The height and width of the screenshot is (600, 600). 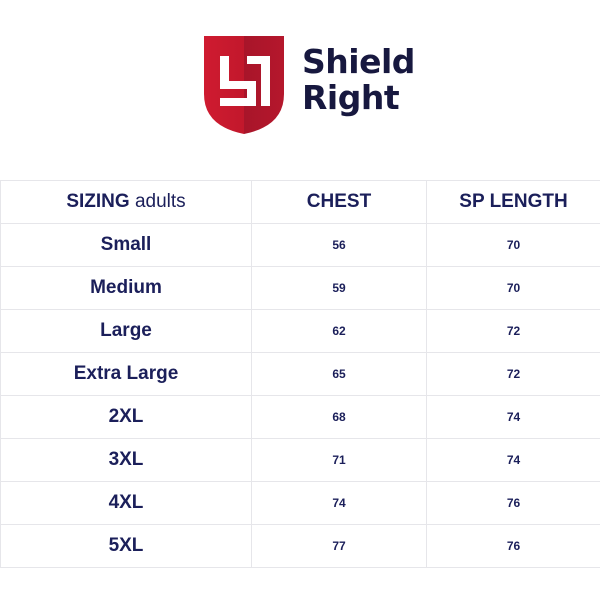 What do you see at coordinates (339, 202) in the screenshot?
I see `header-chest: CHEST` at bounding box center [339, 202].